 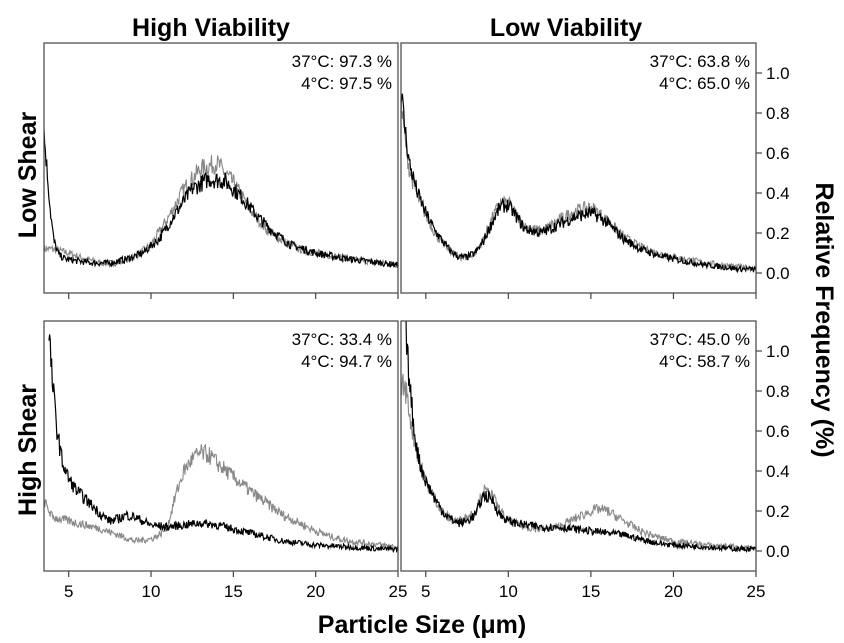 What do you see at coordinates (342, 61) in the screenshot?
I see `viability-annotation: 37°C: 97.3 %` at bounding box center [342, 61].